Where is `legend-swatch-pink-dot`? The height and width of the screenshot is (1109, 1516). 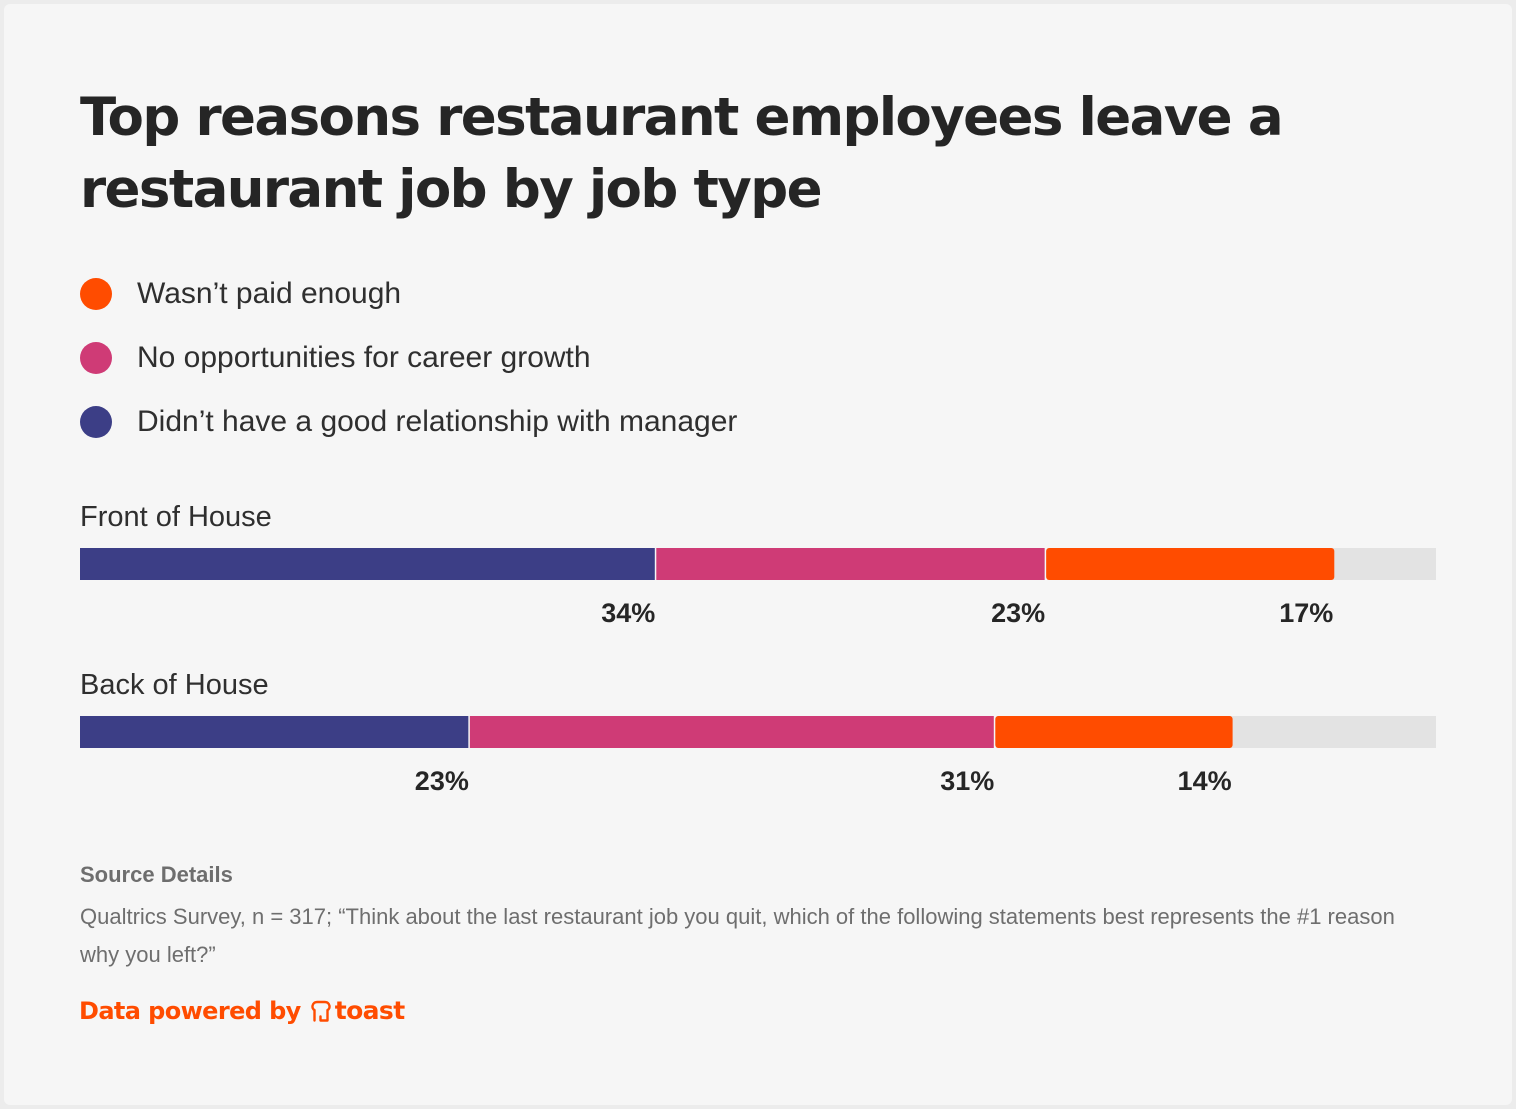
legend-swatch-pink-dot is located at coordinates (96, 358).